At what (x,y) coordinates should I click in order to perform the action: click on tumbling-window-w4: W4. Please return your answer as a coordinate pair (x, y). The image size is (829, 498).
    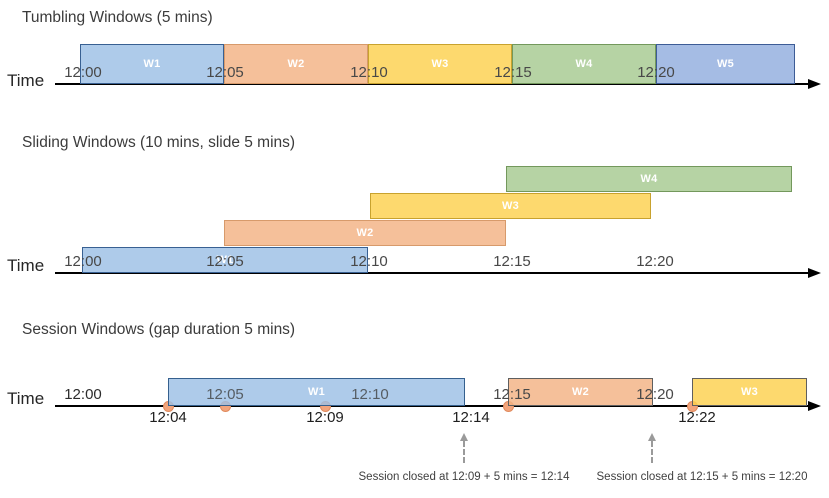
    Looking at the image, I should click on (584, 64).